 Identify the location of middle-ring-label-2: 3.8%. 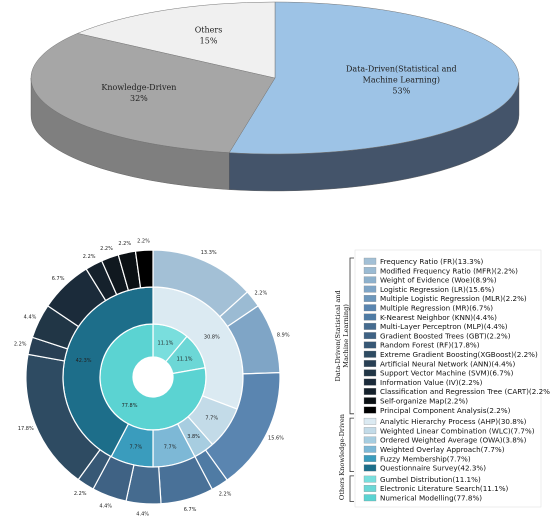
(193, 437).